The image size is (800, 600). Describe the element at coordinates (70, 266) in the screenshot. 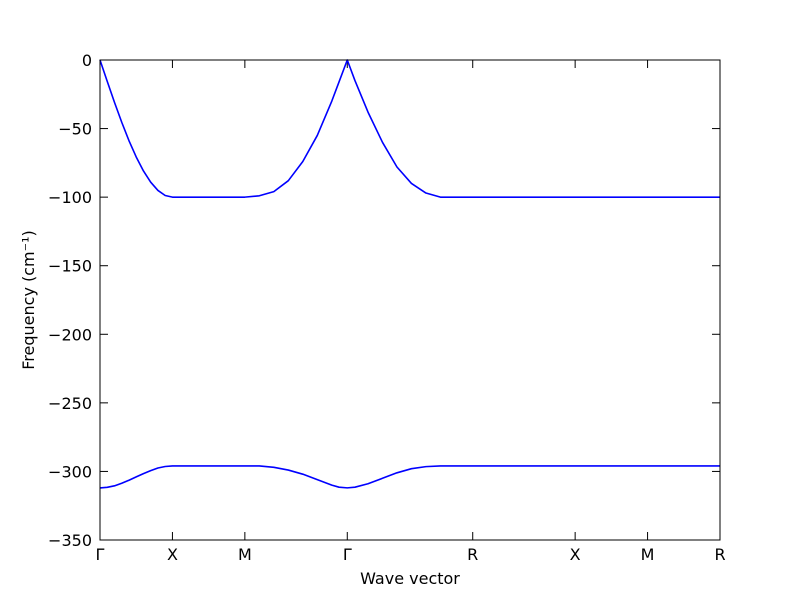

I see `y-tick-label: −150` at that location.